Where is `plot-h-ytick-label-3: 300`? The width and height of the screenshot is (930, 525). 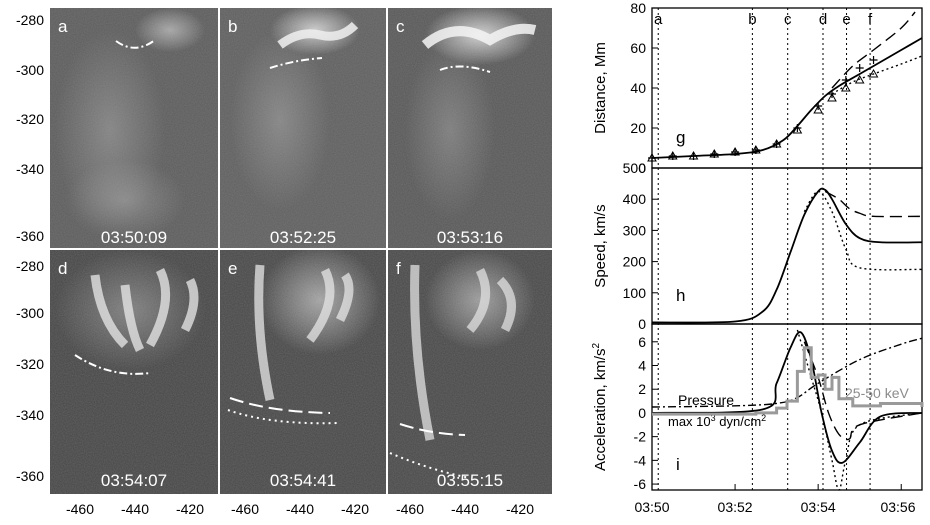
plot-h-ytick-label-3: 300 is located at coordinates (635, 230).